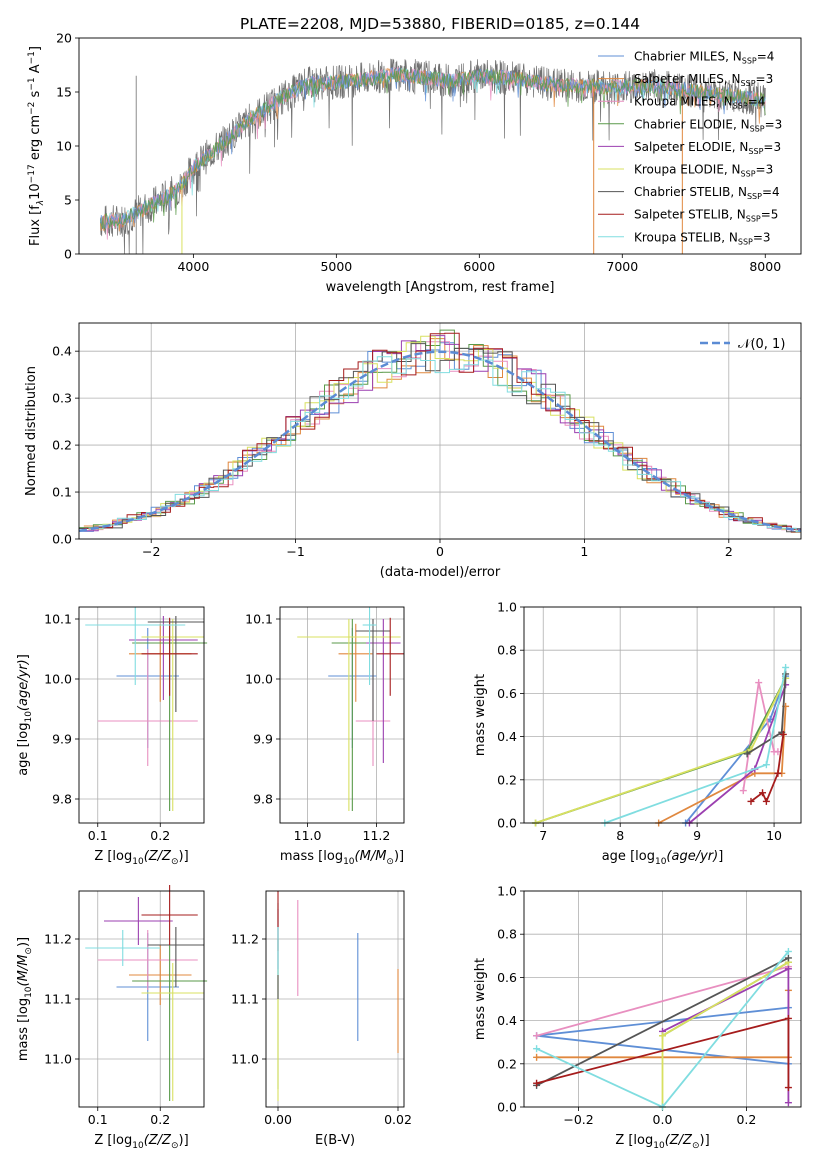  Describe the element at coordinates (68, 200) in the screenshot. I see `y-tick-label: 5` at that location.